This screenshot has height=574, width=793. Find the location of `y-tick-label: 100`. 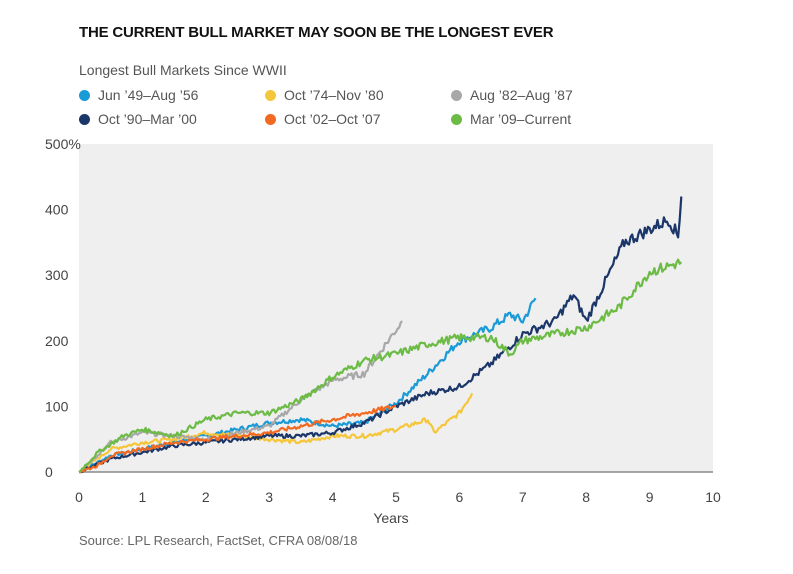

y-tick-label: 100 is located at coordinates (57, 406).